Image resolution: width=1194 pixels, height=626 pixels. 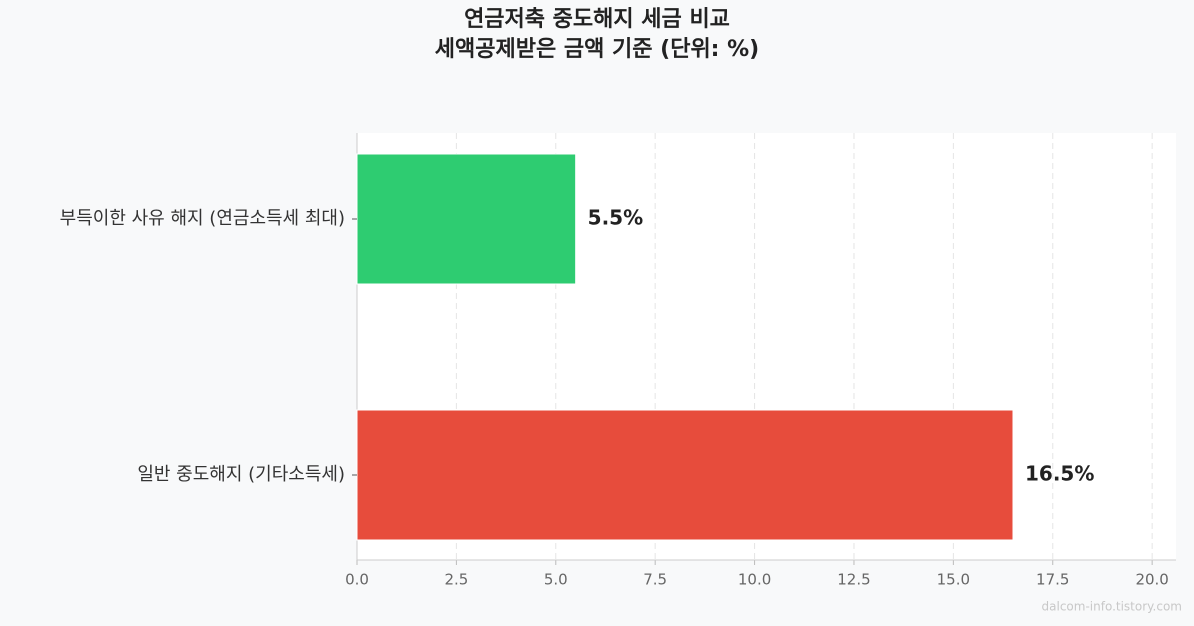 What do you see at coordinates (202, 218) in the screenshot?
I see `y-tick-label: 부득이한 사유 해지 (연금소득세 최대)` at bounding box center [202, 218].